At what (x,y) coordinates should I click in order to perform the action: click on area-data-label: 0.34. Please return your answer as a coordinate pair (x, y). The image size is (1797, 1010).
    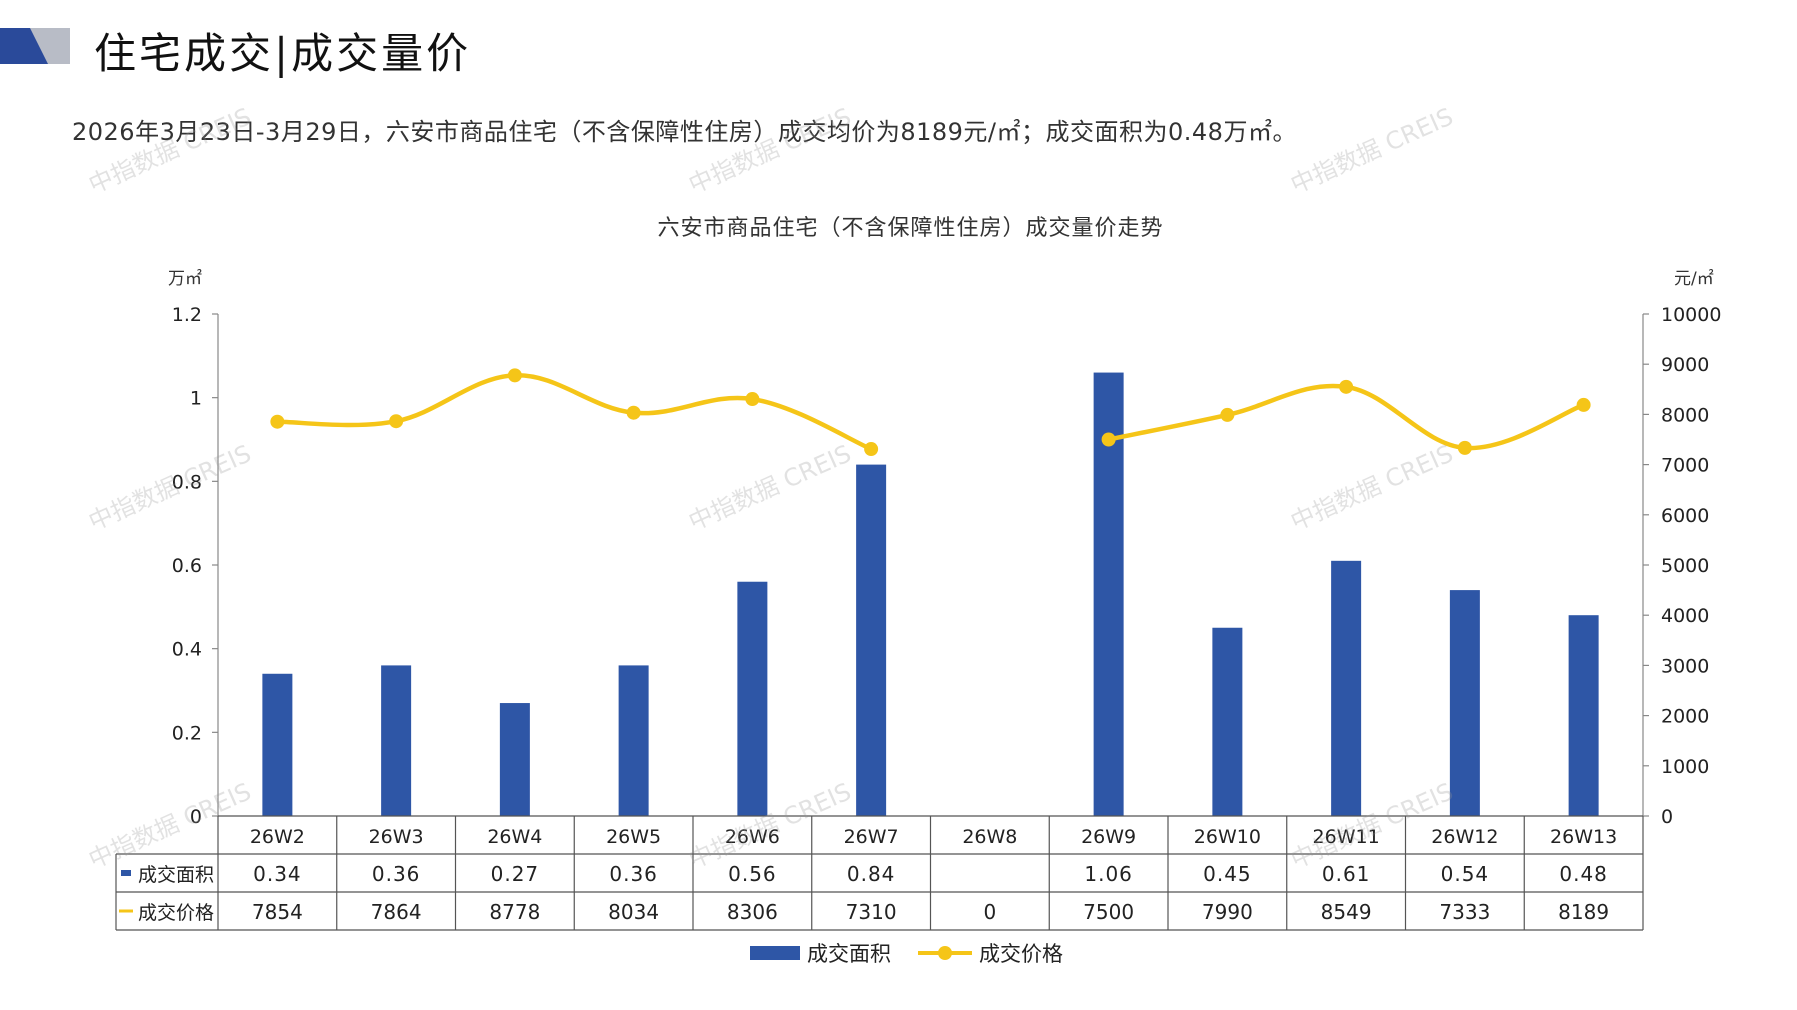
    Looking at the image, I should click on (277, 874).